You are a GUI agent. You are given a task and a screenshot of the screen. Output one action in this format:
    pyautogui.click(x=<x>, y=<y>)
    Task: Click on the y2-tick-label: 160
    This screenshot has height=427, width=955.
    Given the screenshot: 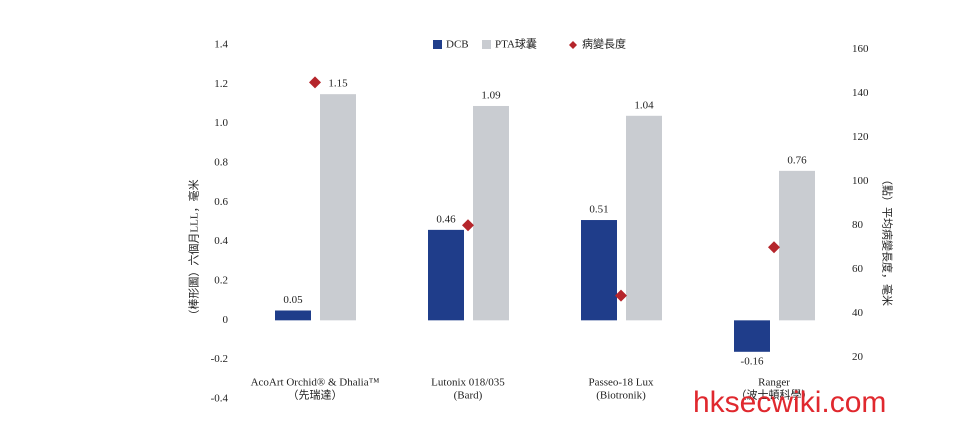 What is the action you would take?
    pyautogui.click(x=860, y=49)
    